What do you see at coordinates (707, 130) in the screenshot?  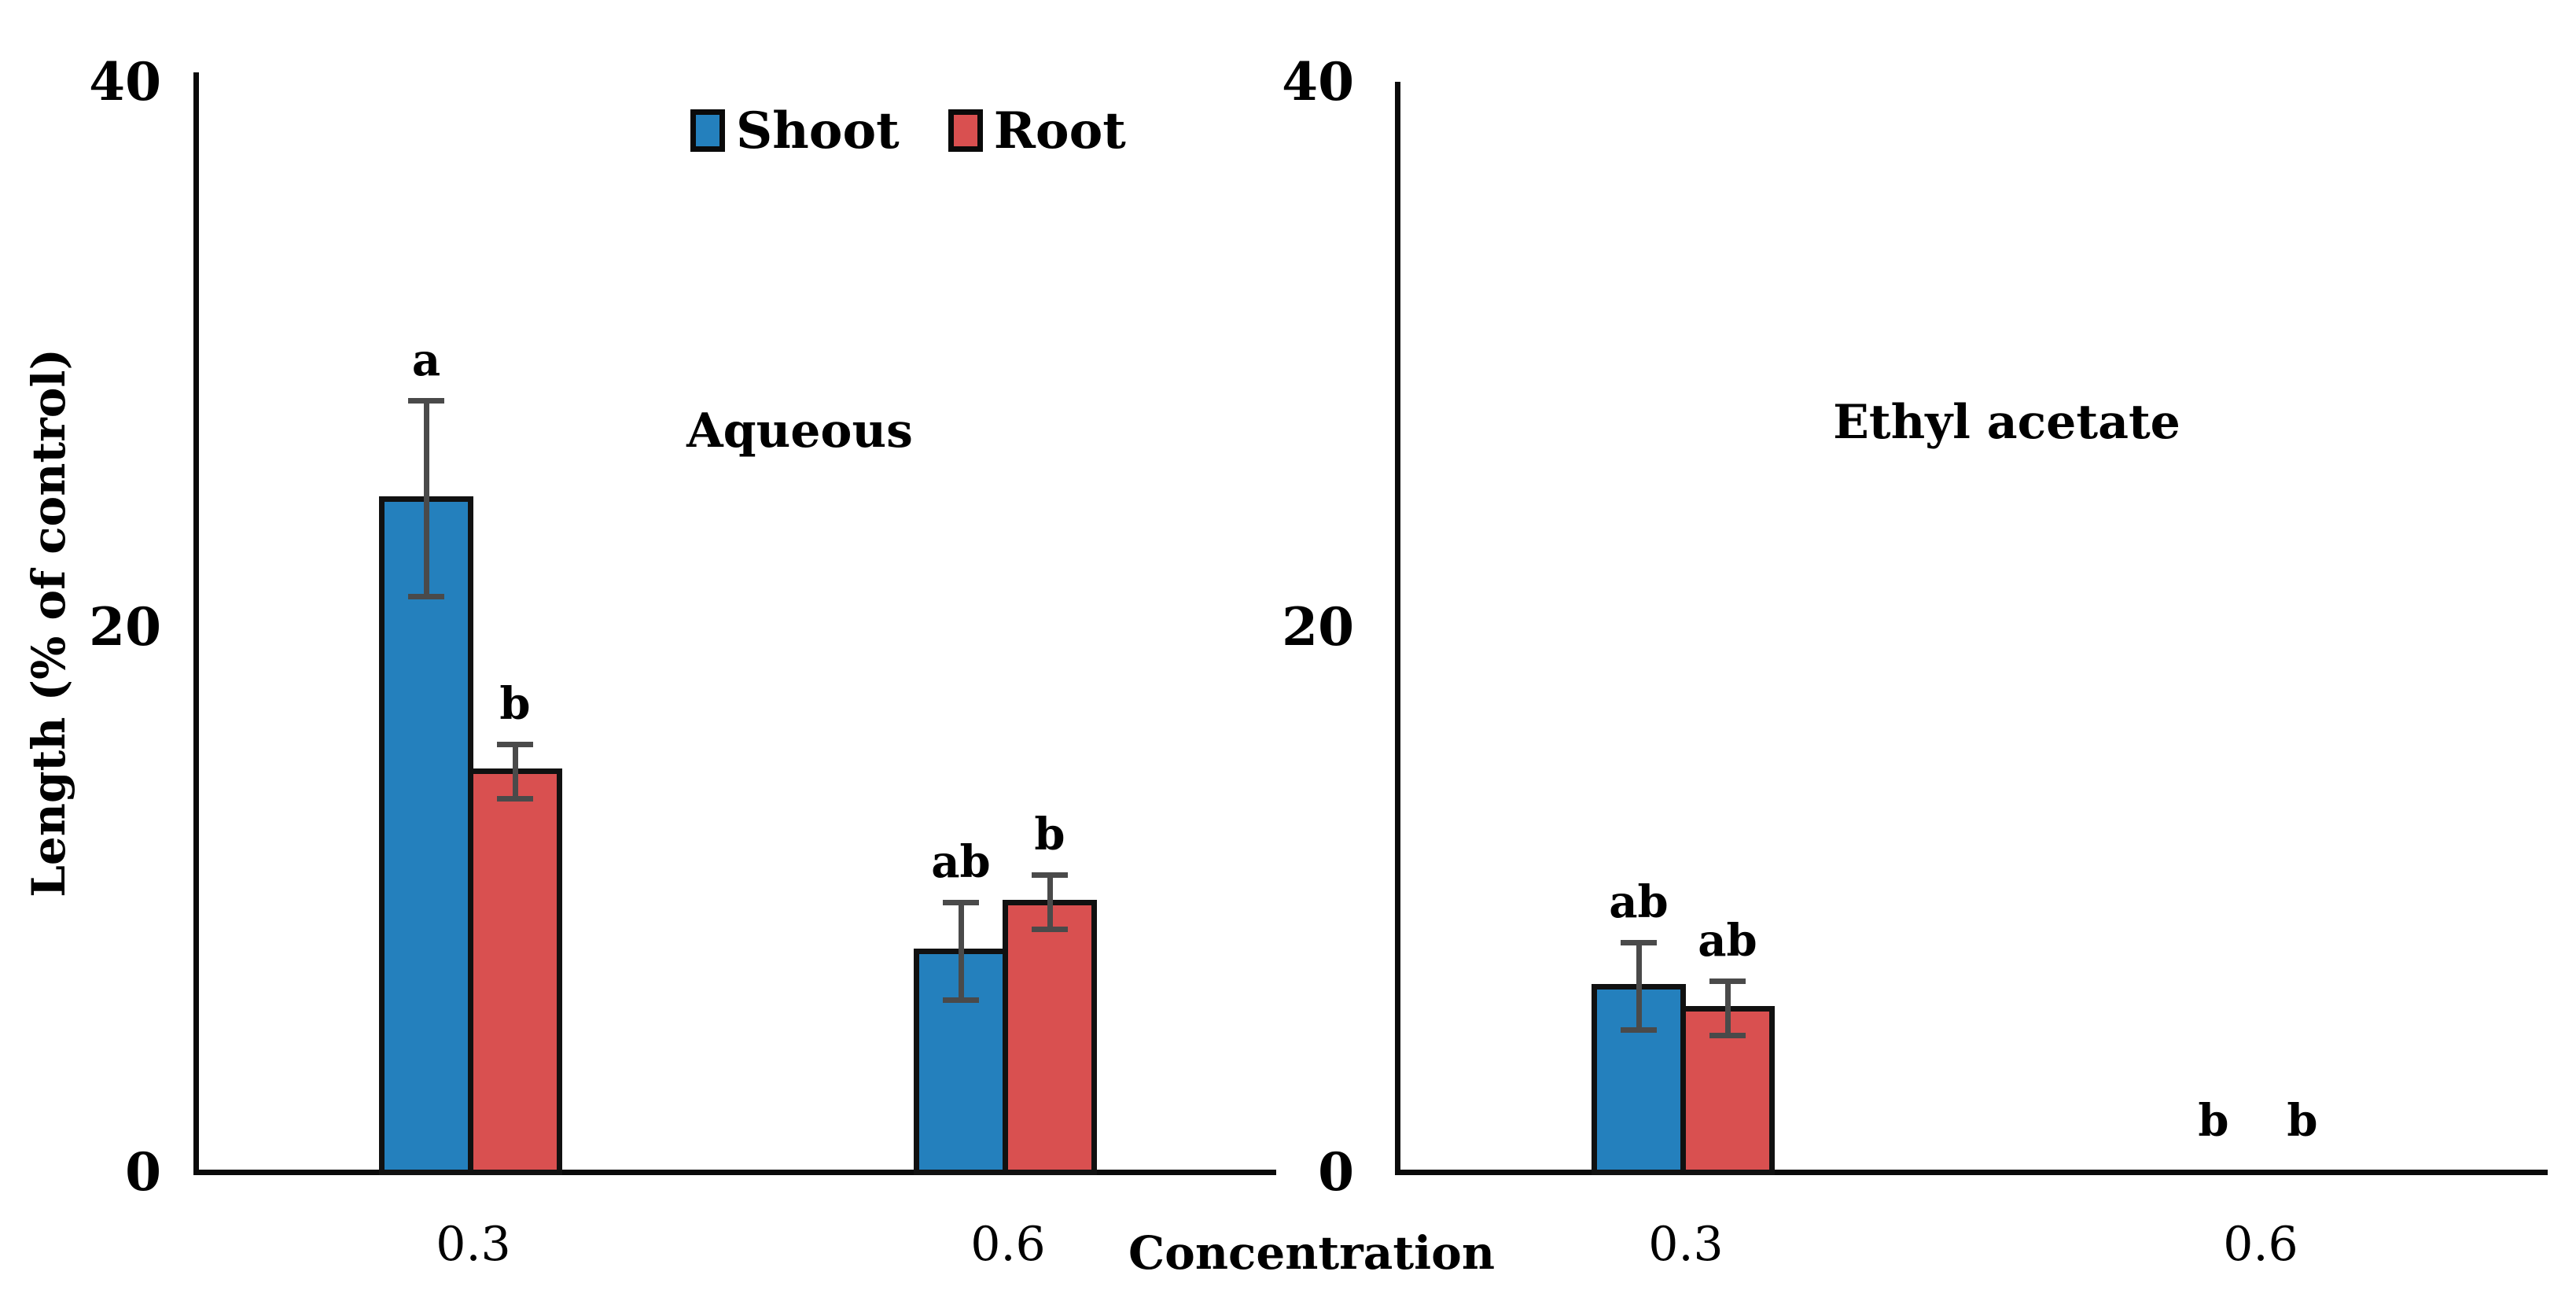 I see `legend-swatch-shoot` at bounding box center [707, 130].